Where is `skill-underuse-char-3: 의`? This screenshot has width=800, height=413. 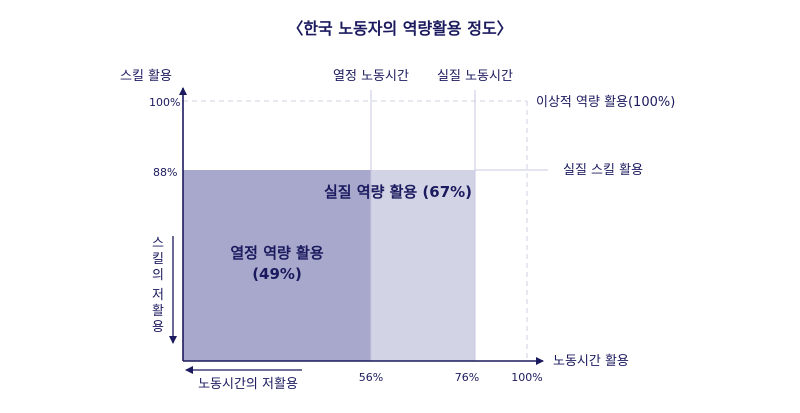
skill-underuse-char-3: 의 is located at coordinates (158, 275).